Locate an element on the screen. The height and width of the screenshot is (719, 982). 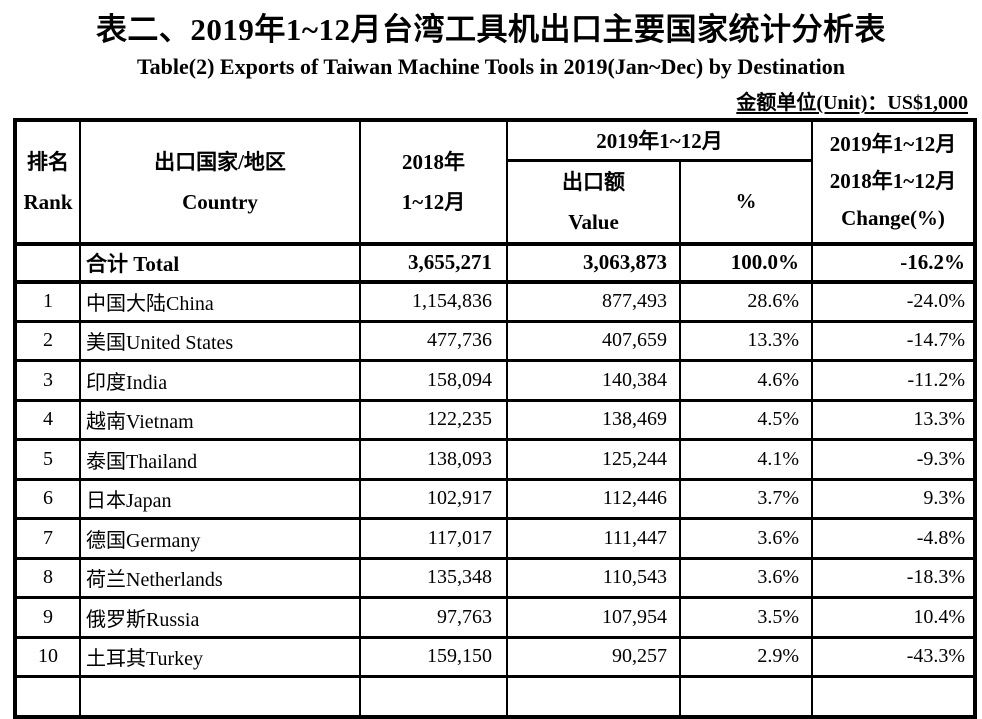
cell-share: 28.6% is located at coordinates (746, 301).